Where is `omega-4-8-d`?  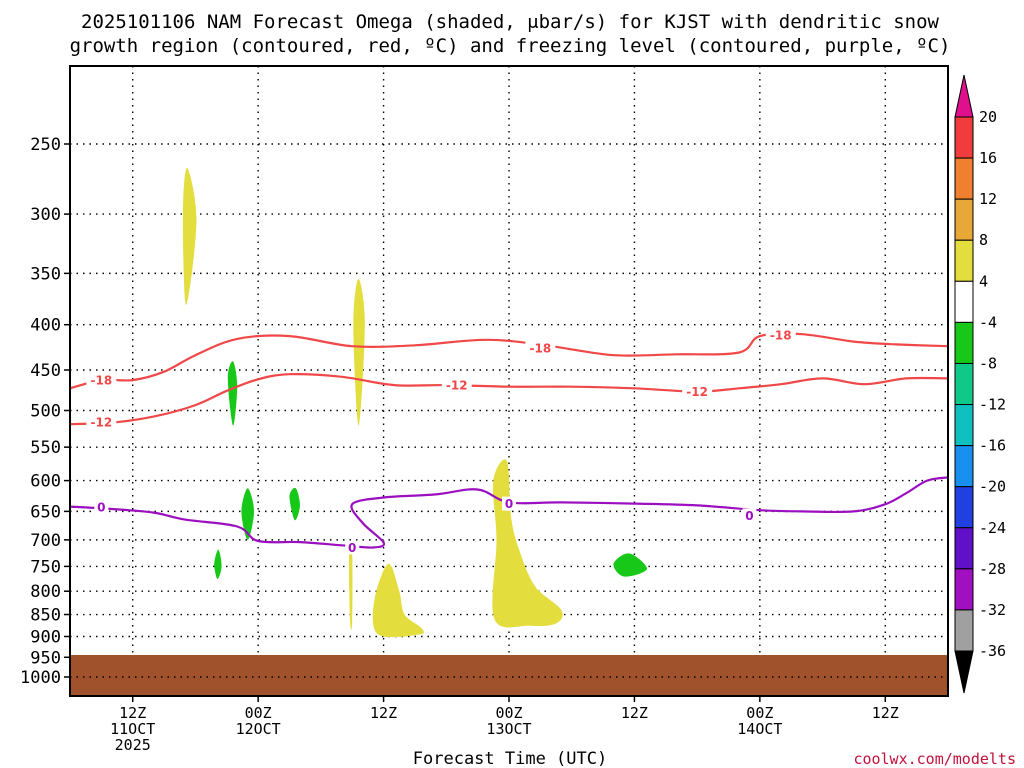
omega-4-8-d is located at coordinates (398, 600).